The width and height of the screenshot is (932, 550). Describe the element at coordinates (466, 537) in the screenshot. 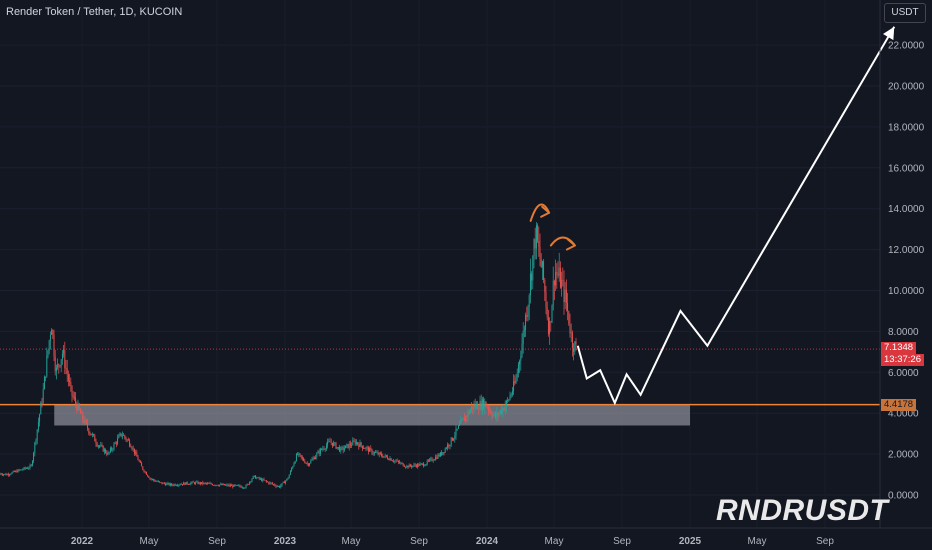

I see `time-axis: 2022 May Sep 2023 May Sep 2024 May Sep 2025 May Sep` at that location.